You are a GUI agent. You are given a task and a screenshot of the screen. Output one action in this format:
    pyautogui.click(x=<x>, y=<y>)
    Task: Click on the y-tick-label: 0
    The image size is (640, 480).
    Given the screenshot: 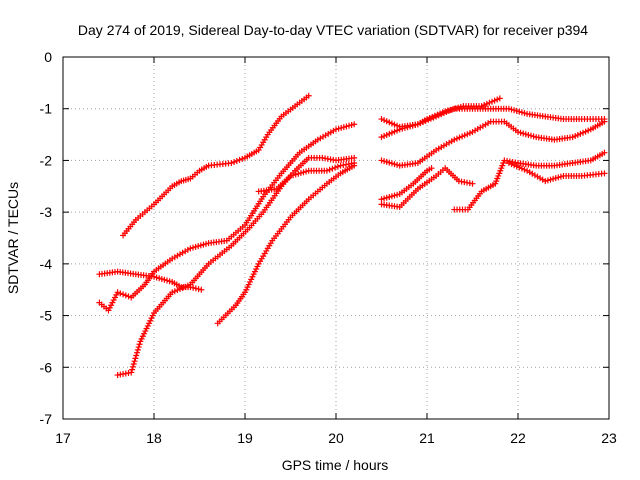 What is the action you would take?
    pyautogui.click(x=48, y=57)
    